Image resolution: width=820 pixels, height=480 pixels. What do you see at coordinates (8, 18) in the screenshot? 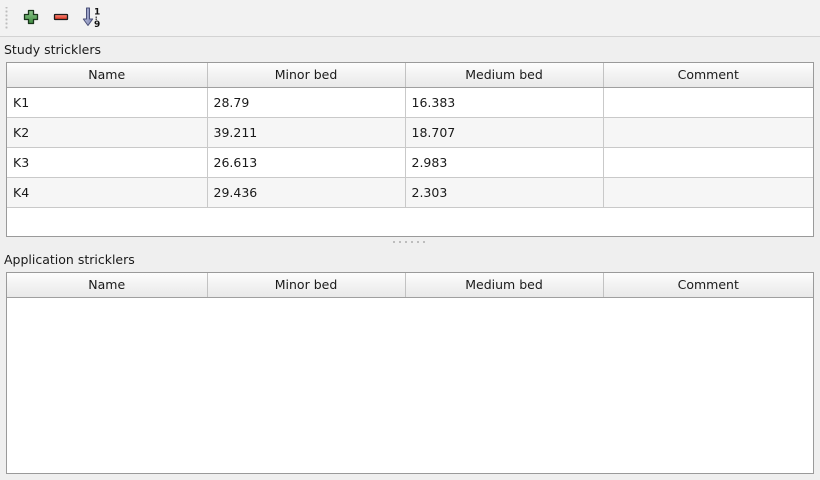
I see `toolbar-drag-handle` at bounding box center [8, 18].